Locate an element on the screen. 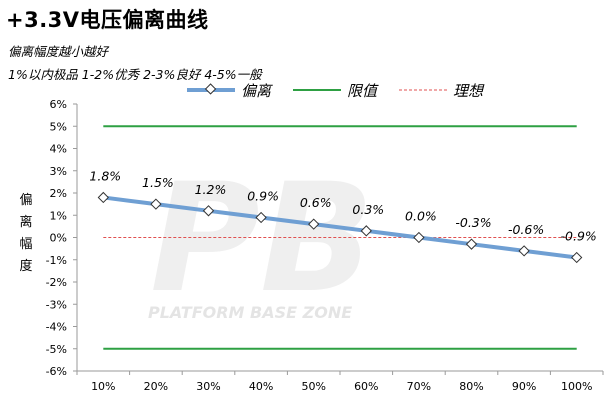 The image size is (611, 400). plot-points is located at coordinates (340, 227).